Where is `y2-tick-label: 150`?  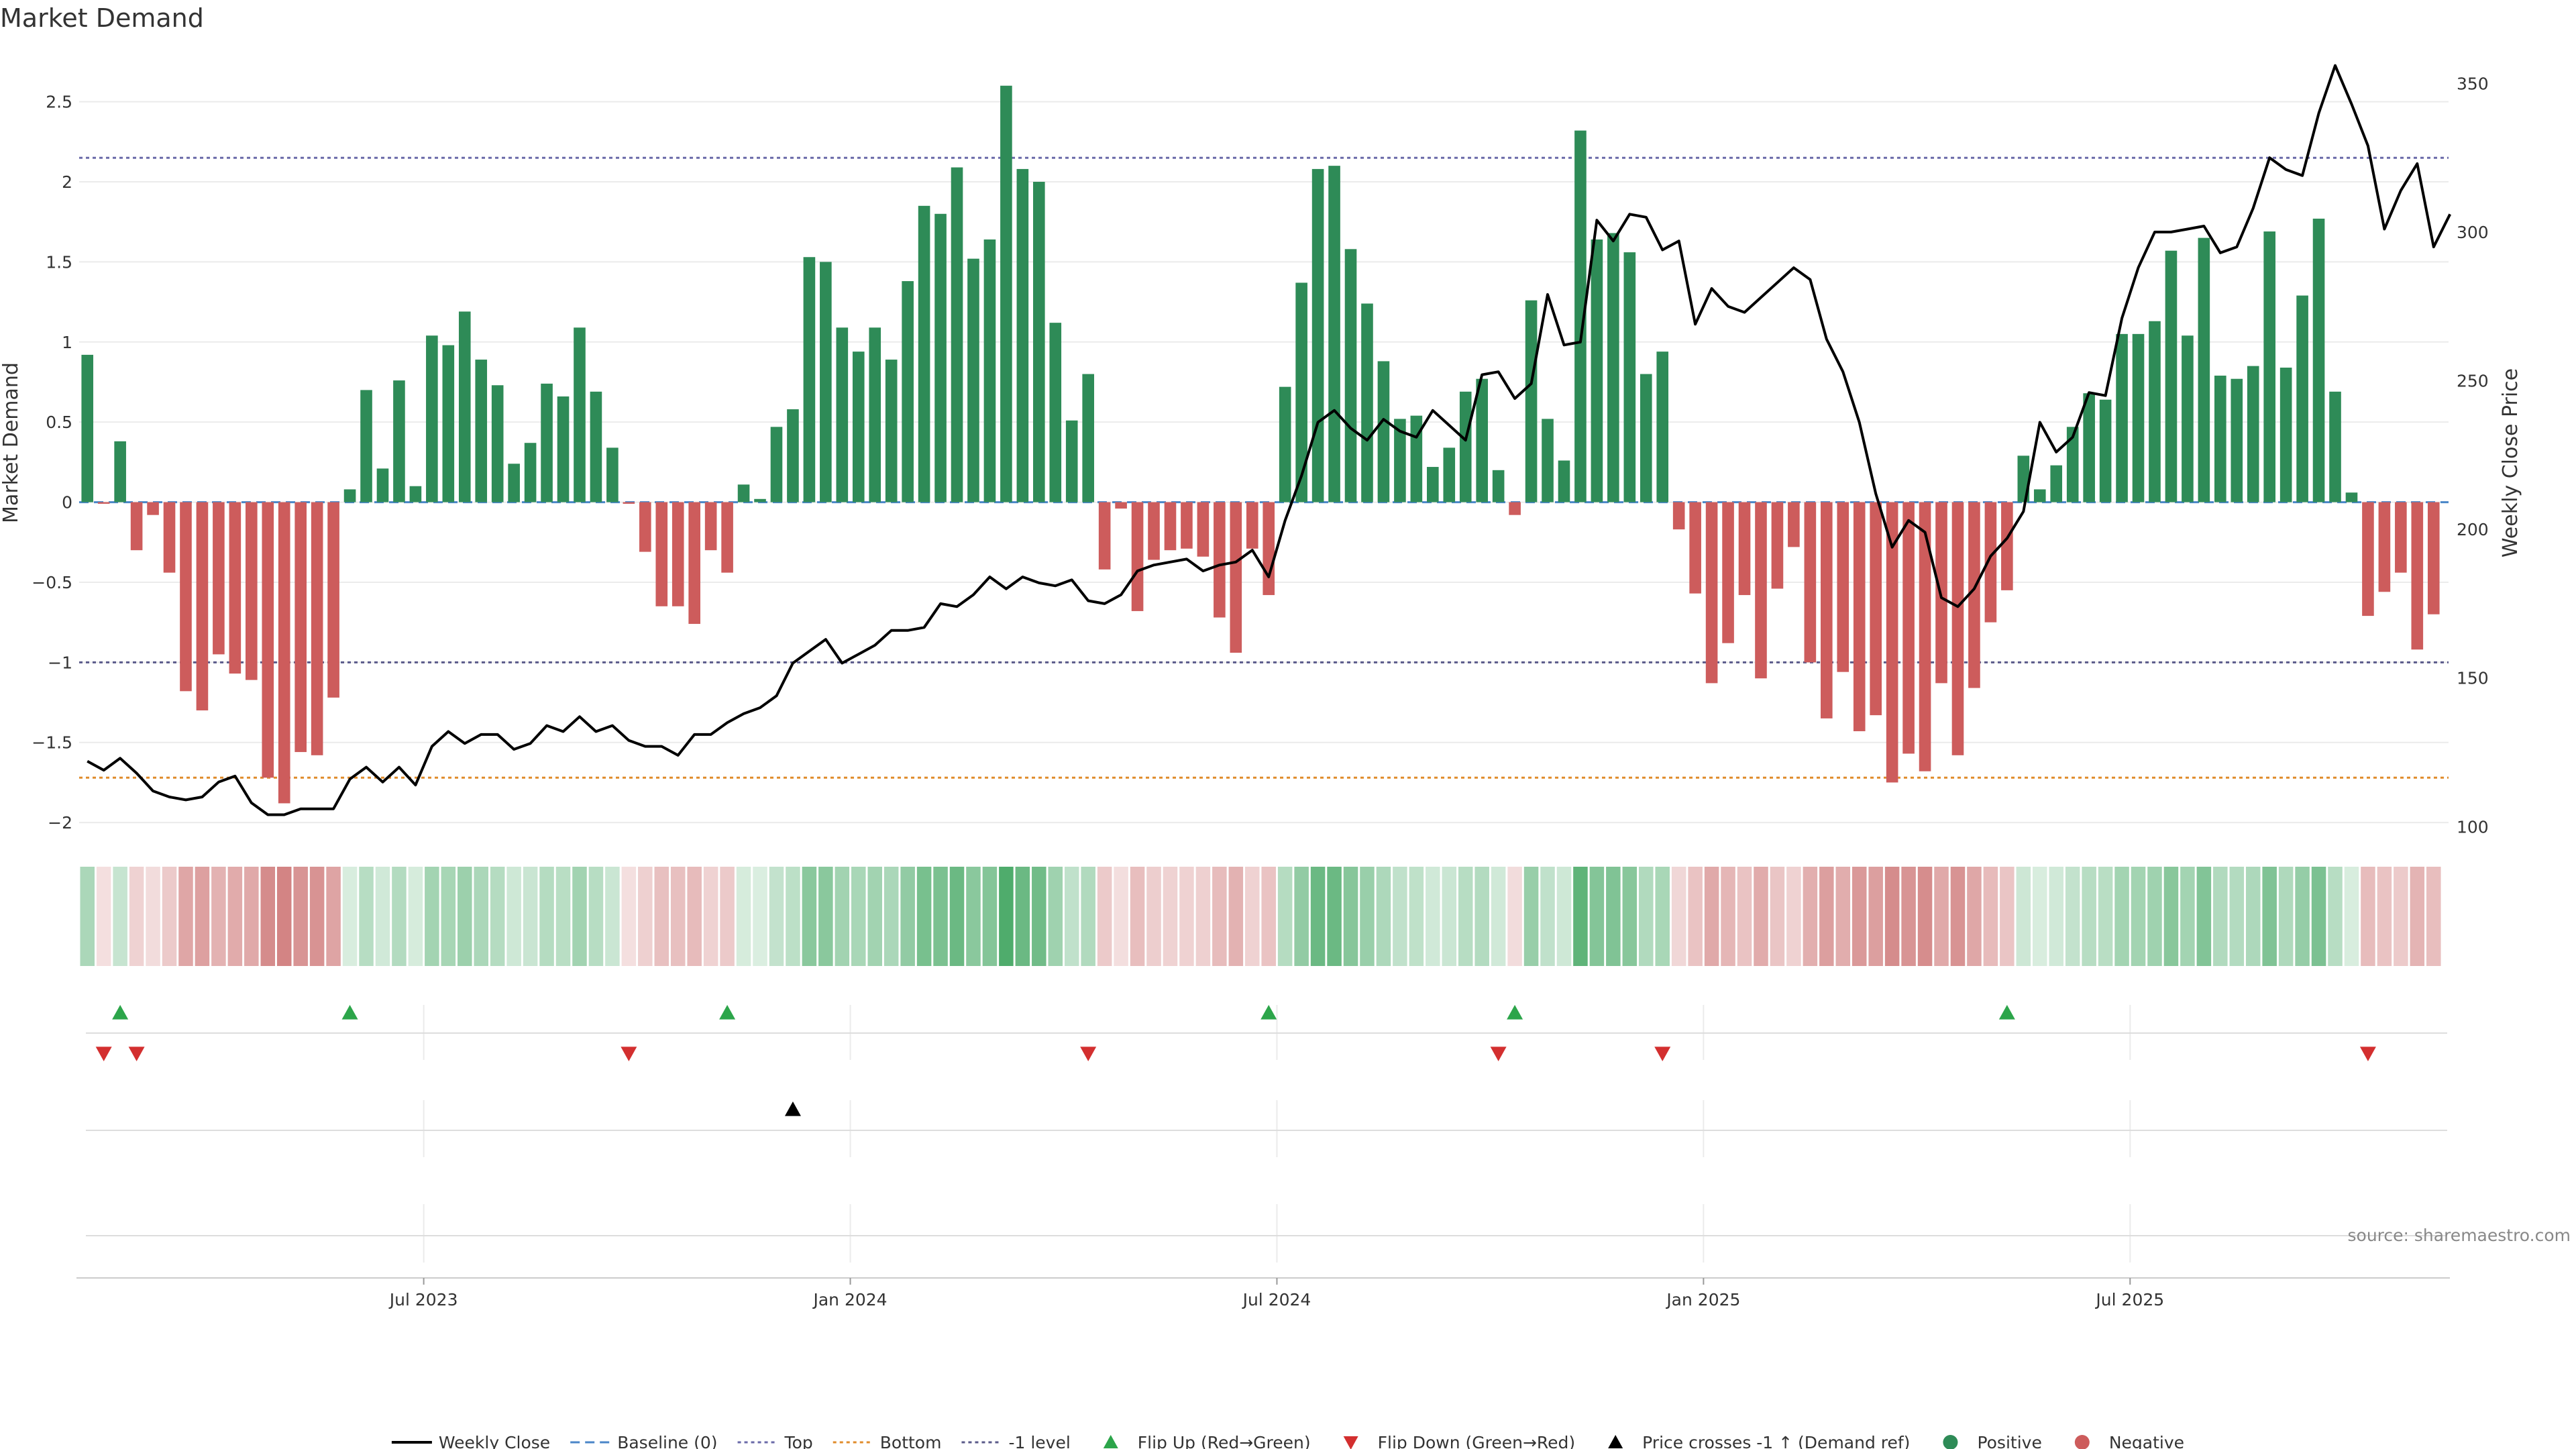 y2-tick-label: 150 is located at coordinates (2473, 678).